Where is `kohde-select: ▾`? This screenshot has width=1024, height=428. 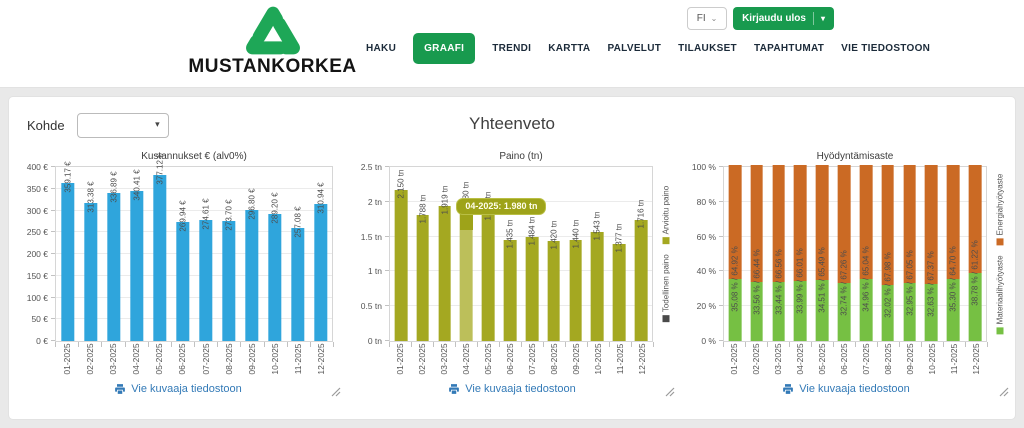
kohde-select: ▾ is located at coordinates (122, 125).